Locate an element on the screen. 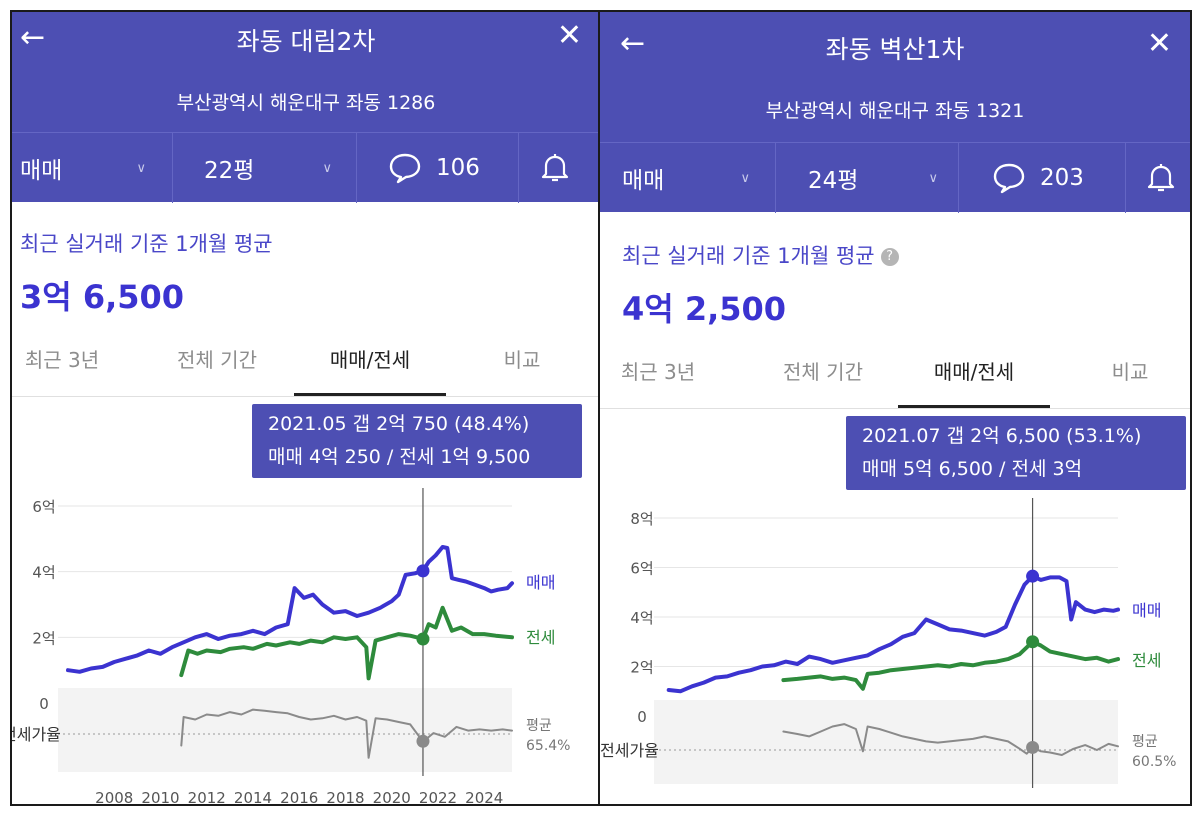  x-tick-label: 2012 is located at coordinates (207, 796).